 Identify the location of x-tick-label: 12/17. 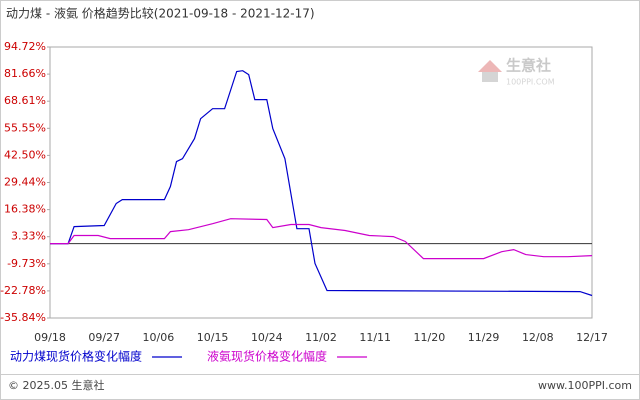
(592, 337).